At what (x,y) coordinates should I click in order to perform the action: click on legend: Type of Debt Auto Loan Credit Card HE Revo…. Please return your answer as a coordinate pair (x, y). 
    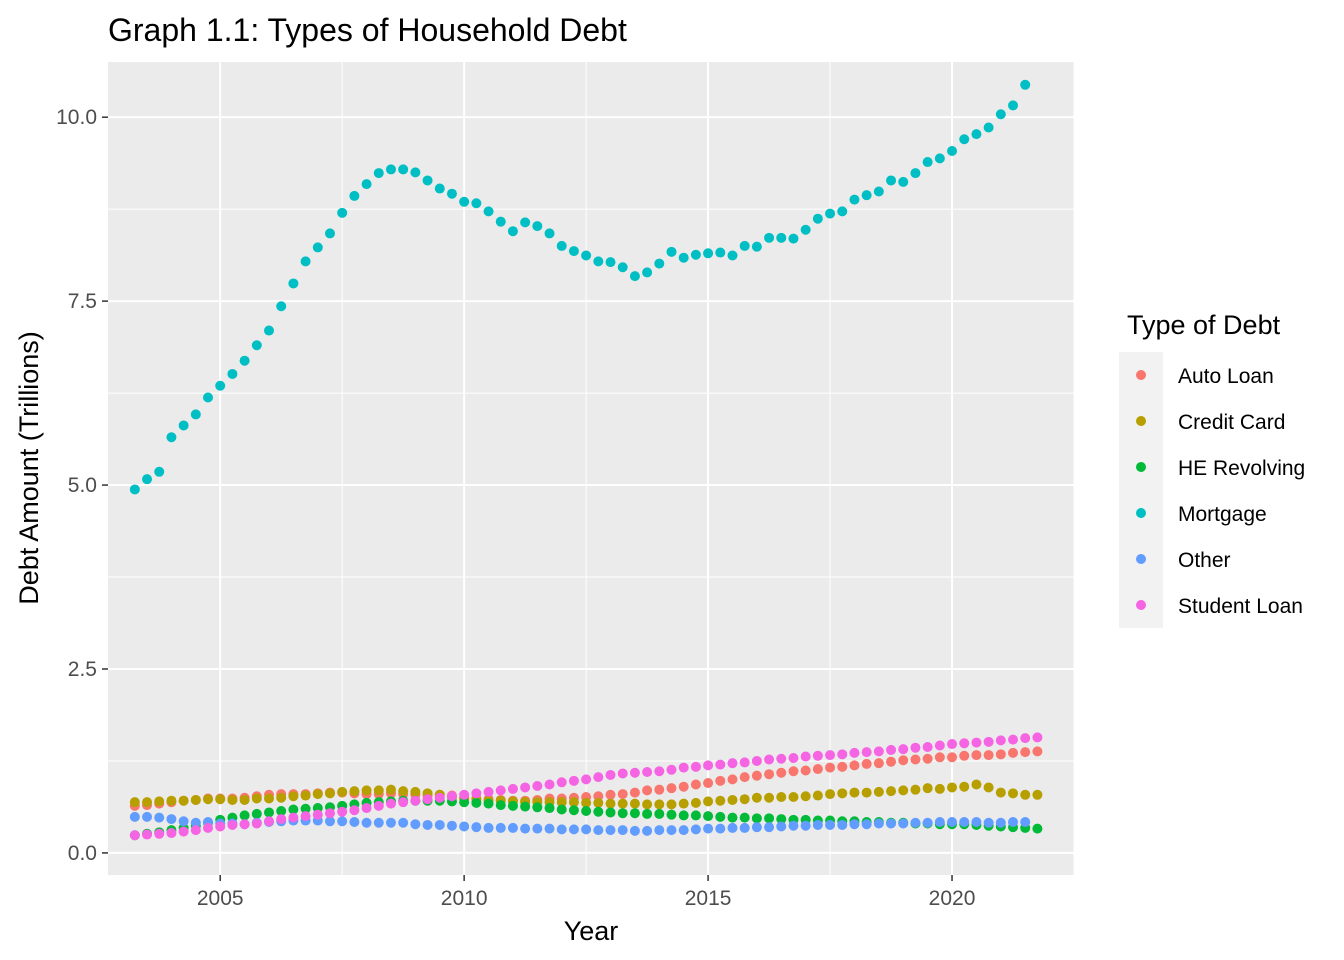
    Looking at the image, I should click on (1212, 469).